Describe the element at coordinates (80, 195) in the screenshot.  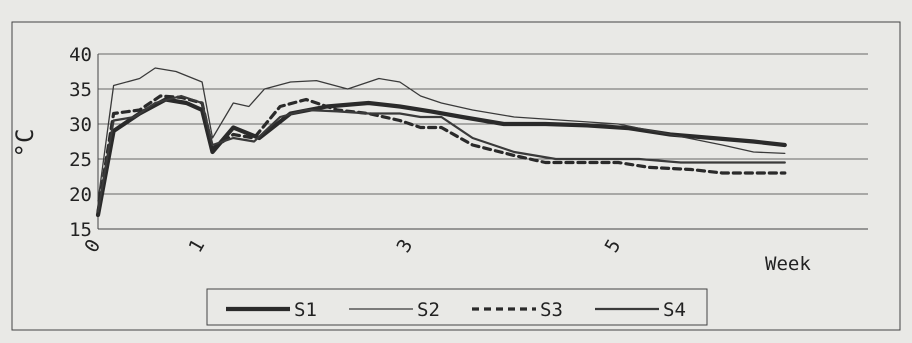
I see `y-tick-label: 20` at that location.